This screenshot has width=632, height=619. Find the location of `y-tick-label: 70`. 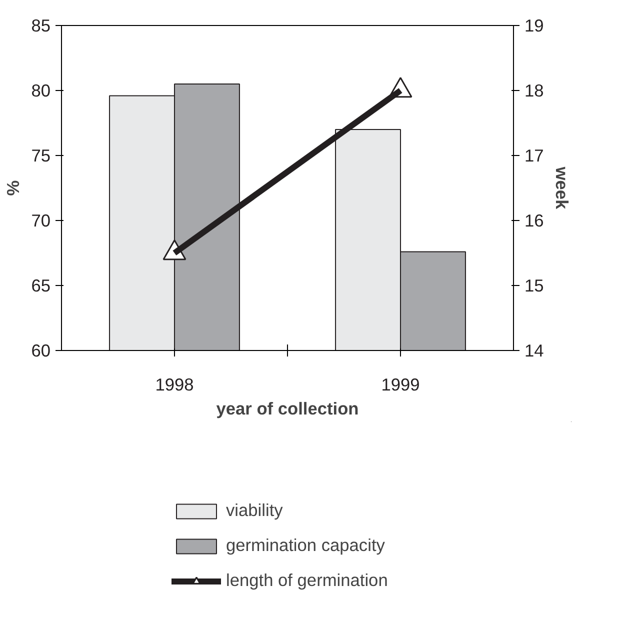

y-tick-label: 70 is located at coordinates (41, 220).